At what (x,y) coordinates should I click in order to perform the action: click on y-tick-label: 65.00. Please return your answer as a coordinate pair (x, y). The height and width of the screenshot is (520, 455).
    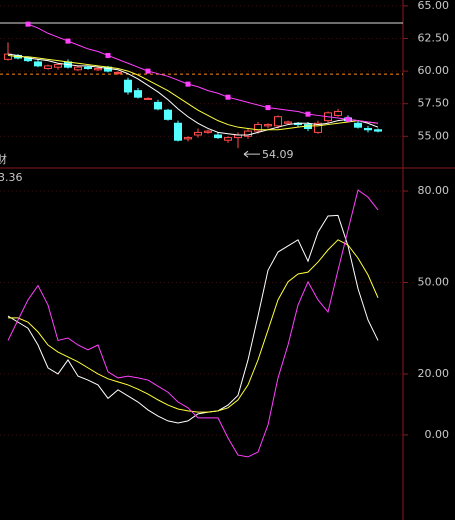
    Looking at the image, I should click on (434, 6).